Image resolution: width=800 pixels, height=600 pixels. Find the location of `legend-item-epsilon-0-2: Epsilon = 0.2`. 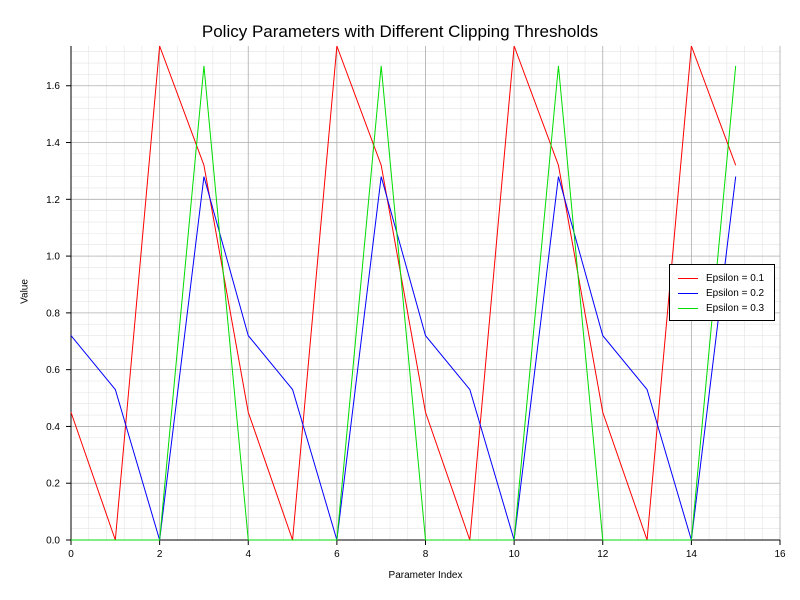

legend-item-epsilon-0-2: Epsilon = 0.2 is located at coordinates (721, 293).